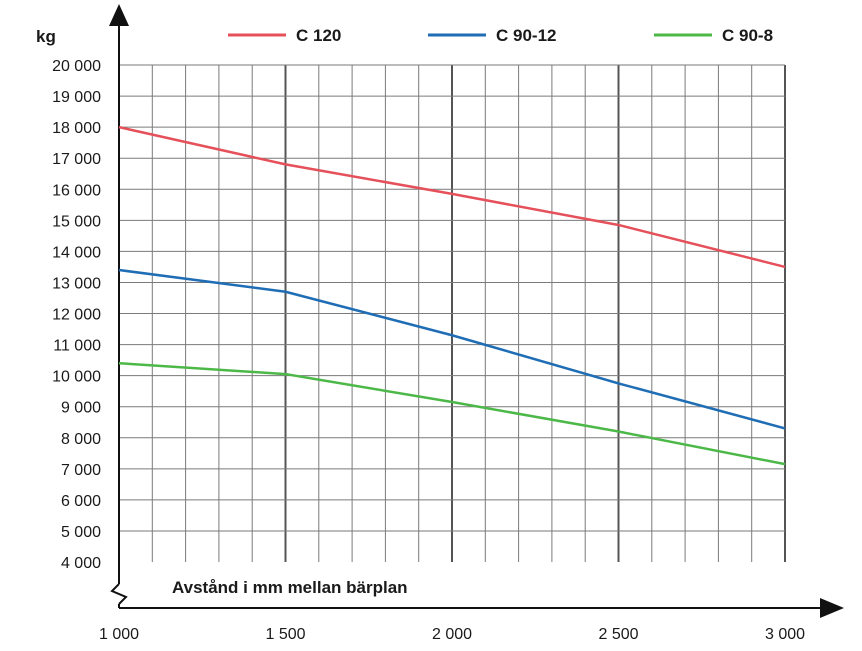  Describe the element at coordinates (76, 221) in the screenshot. I see `y-tick-label: 15 000` at that location.